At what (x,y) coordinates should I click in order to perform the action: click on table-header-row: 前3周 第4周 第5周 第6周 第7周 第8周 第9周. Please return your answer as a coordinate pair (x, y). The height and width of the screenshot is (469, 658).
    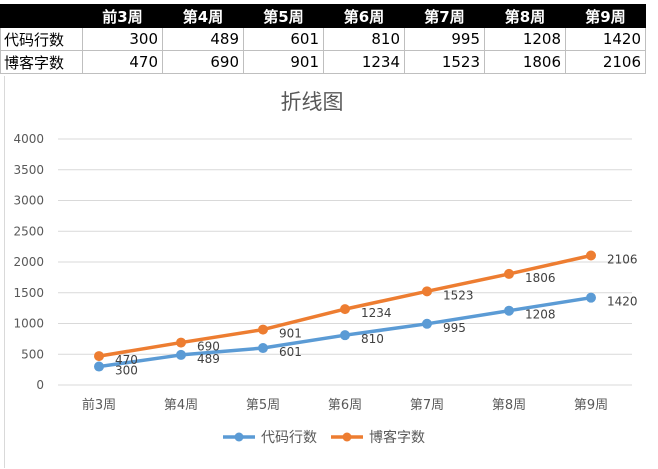
    Looking at the image, I should click on (323, 16).